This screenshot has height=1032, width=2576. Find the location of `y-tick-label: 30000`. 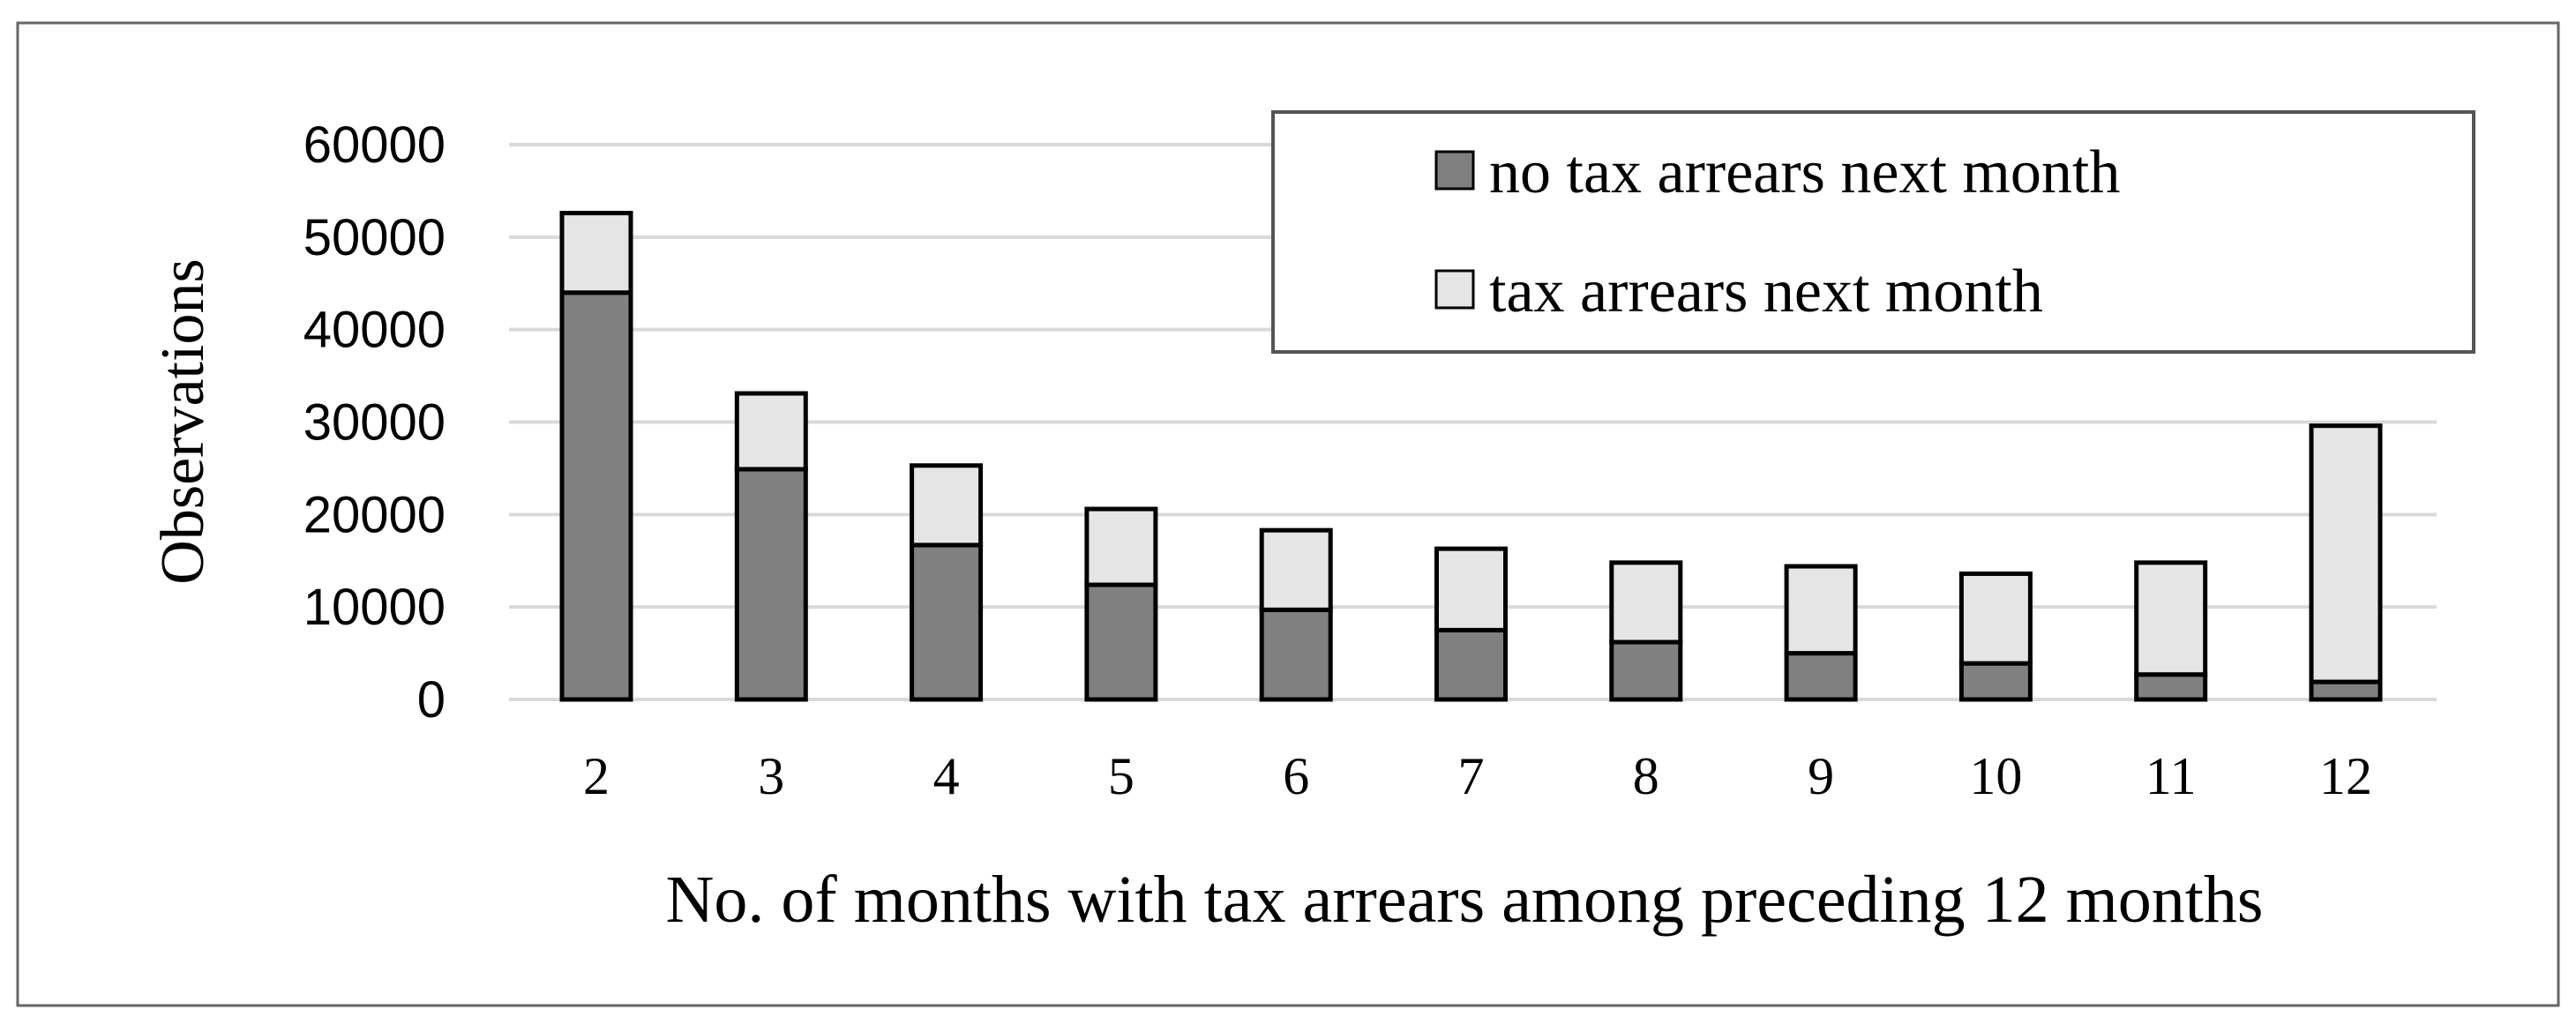

y-tick-label: 30000 is located at coordinates (375, 423).